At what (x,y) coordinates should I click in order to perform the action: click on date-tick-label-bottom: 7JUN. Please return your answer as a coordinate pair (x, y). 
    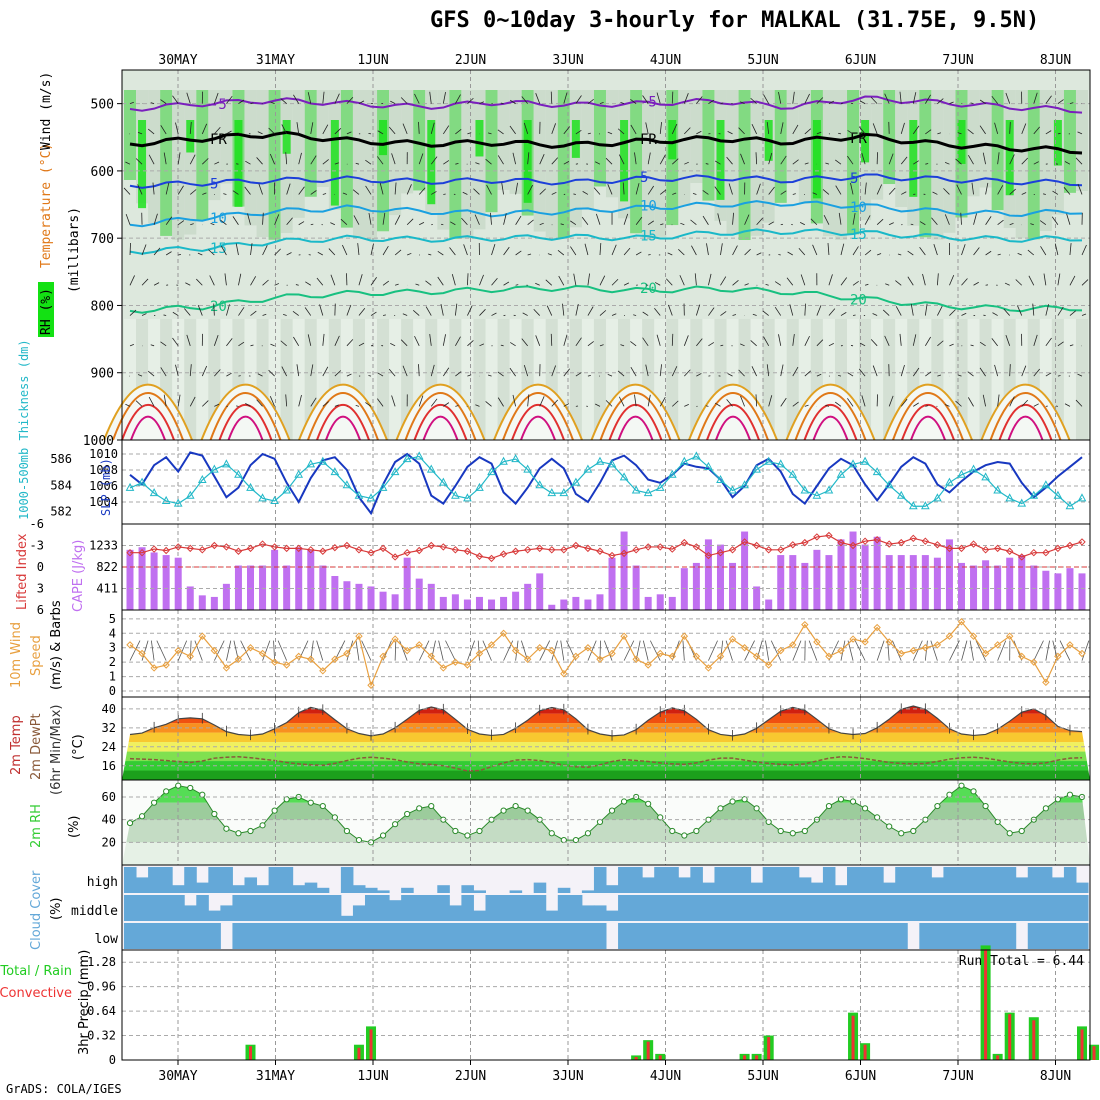
    Looking at the image, I should click on (957, 1076).